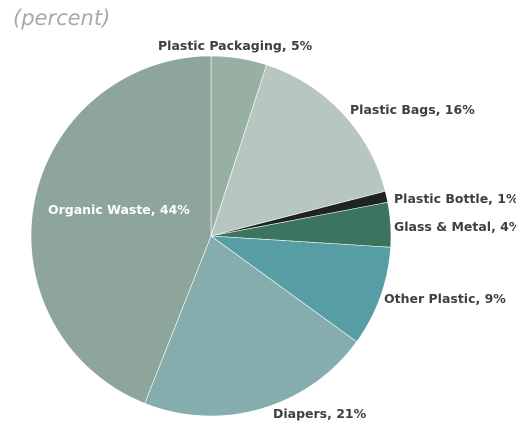 The image size is (516, 421). What do you see at coordinates (62, 18) in the screenshot?
I see `chart-unit-label: (percent)` at bounding box center [62, 18].